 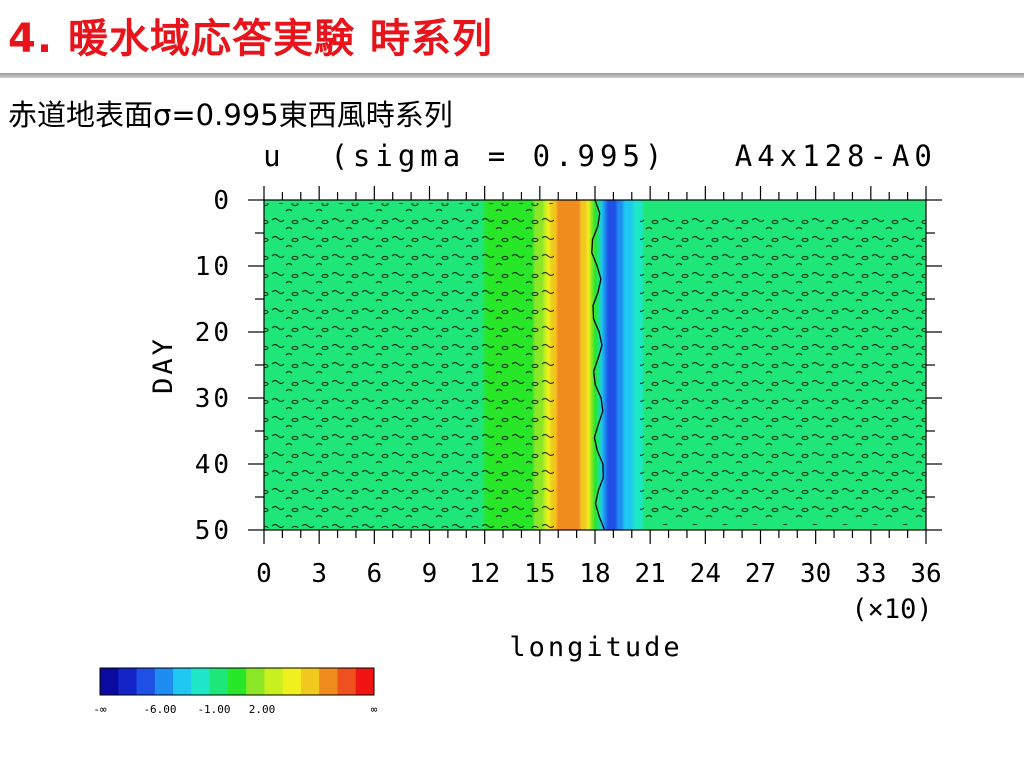 What do you see at coordinates (213, 366) in the screenshot?
I see `y-tick-labels: 0 10 20 30 40 50` at bounding box center [213, 366].